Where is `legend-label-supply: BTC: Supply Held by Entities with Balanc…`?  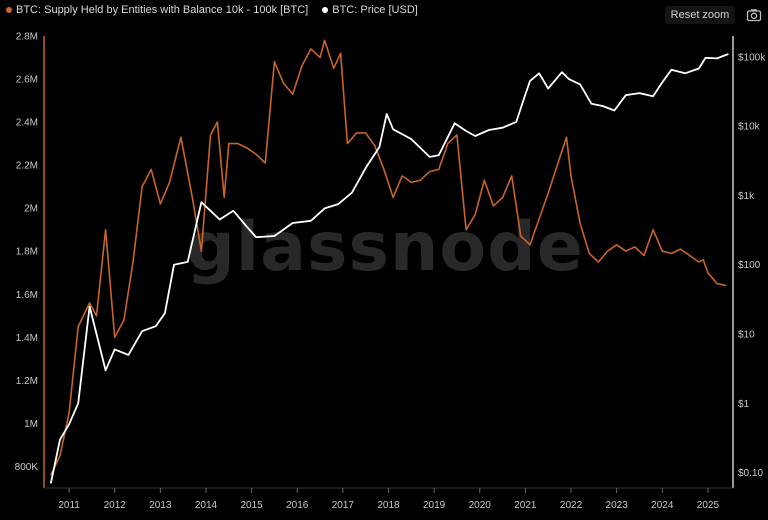
legend-label-supply: BTC: Supply Held by Entities with Balanc… is located at coordinates (162, 10).